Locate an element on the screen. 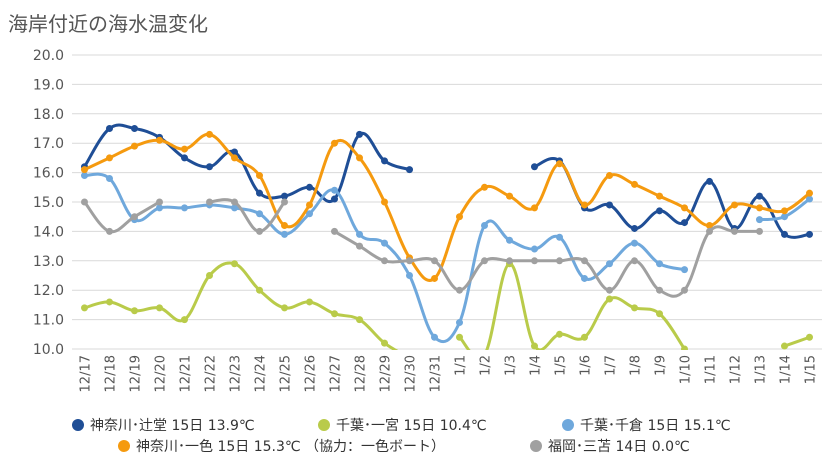  x-tick-label: 12/19 is located at coordinates (136, 373).